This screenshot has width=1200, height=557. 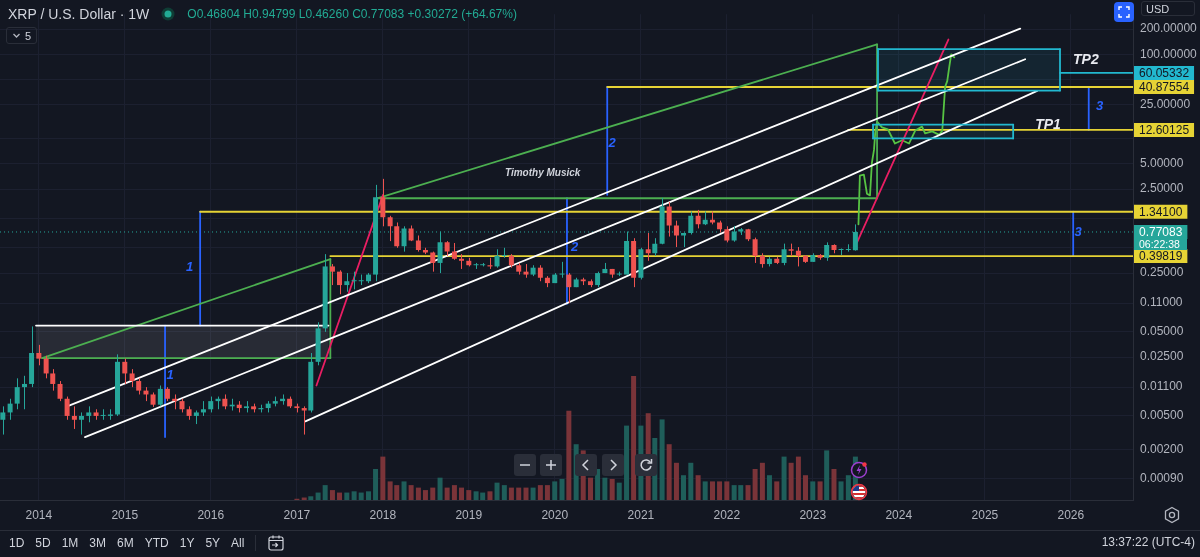 What do you see at coordinates (213, 543) in the screenshot?
I see `text: 5Y` at bounding box center [213, 543].